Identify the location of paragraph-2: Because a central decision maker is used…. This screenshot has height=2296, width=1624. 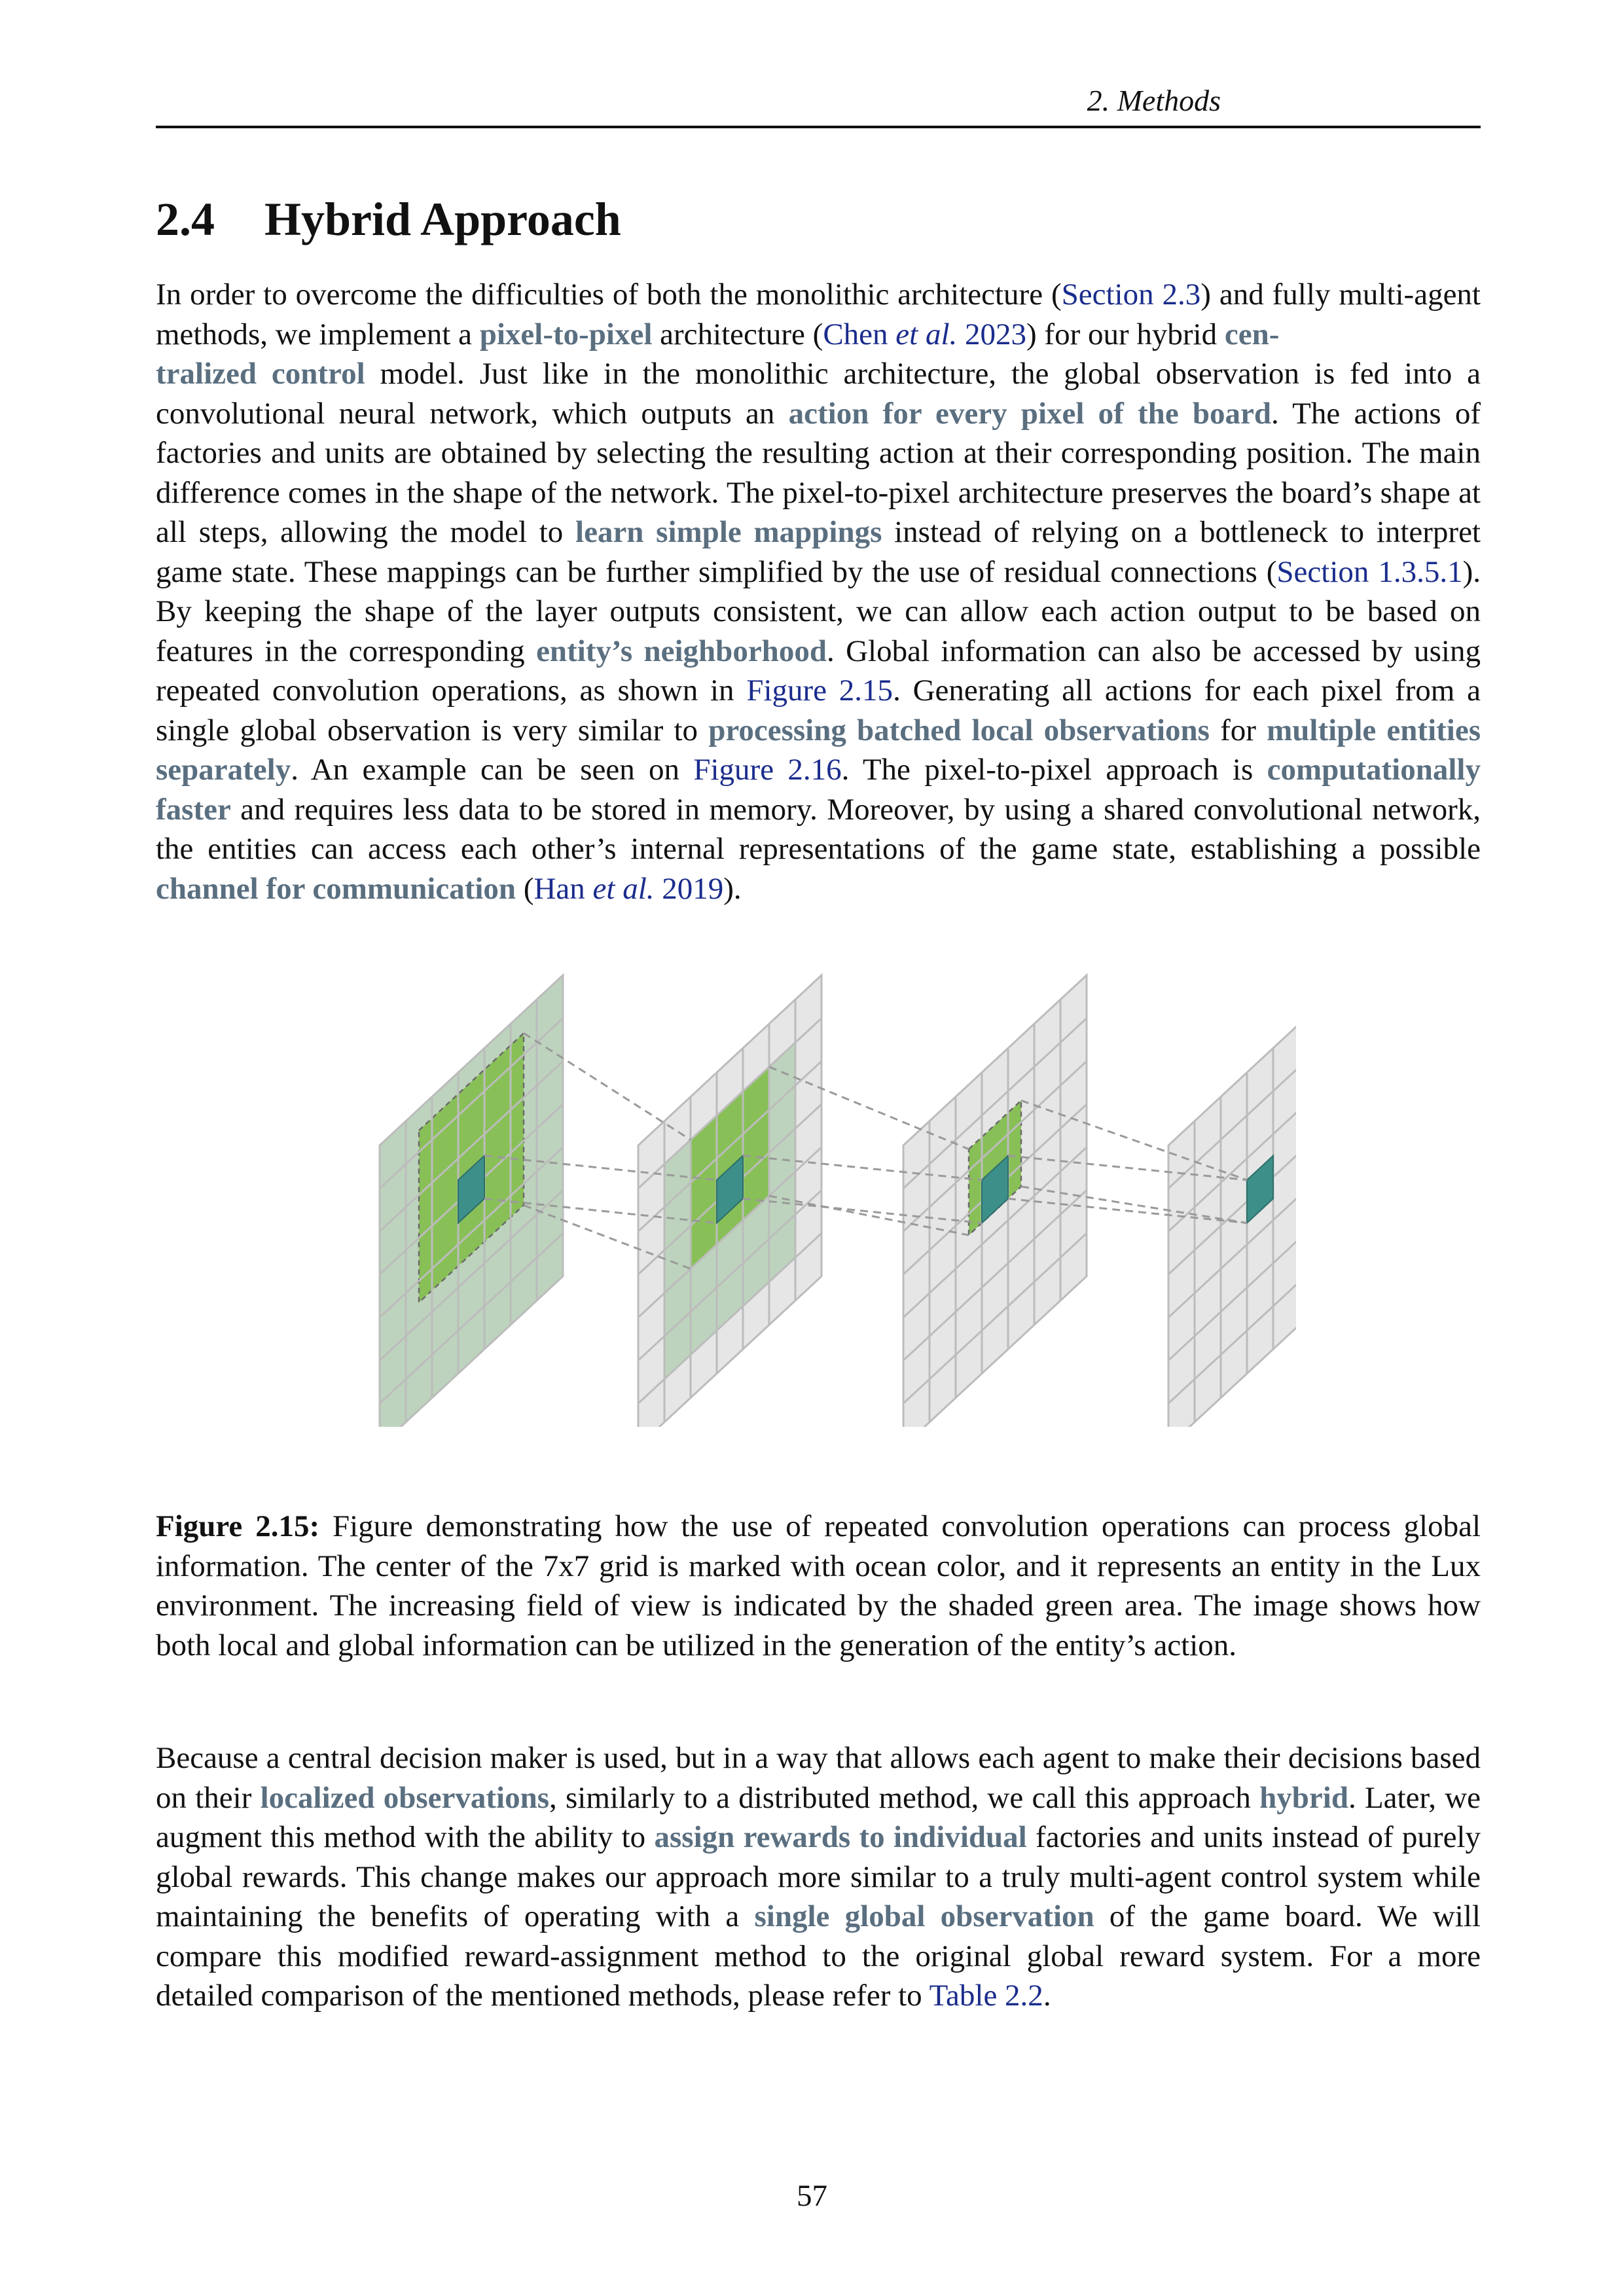
(818, 1877).